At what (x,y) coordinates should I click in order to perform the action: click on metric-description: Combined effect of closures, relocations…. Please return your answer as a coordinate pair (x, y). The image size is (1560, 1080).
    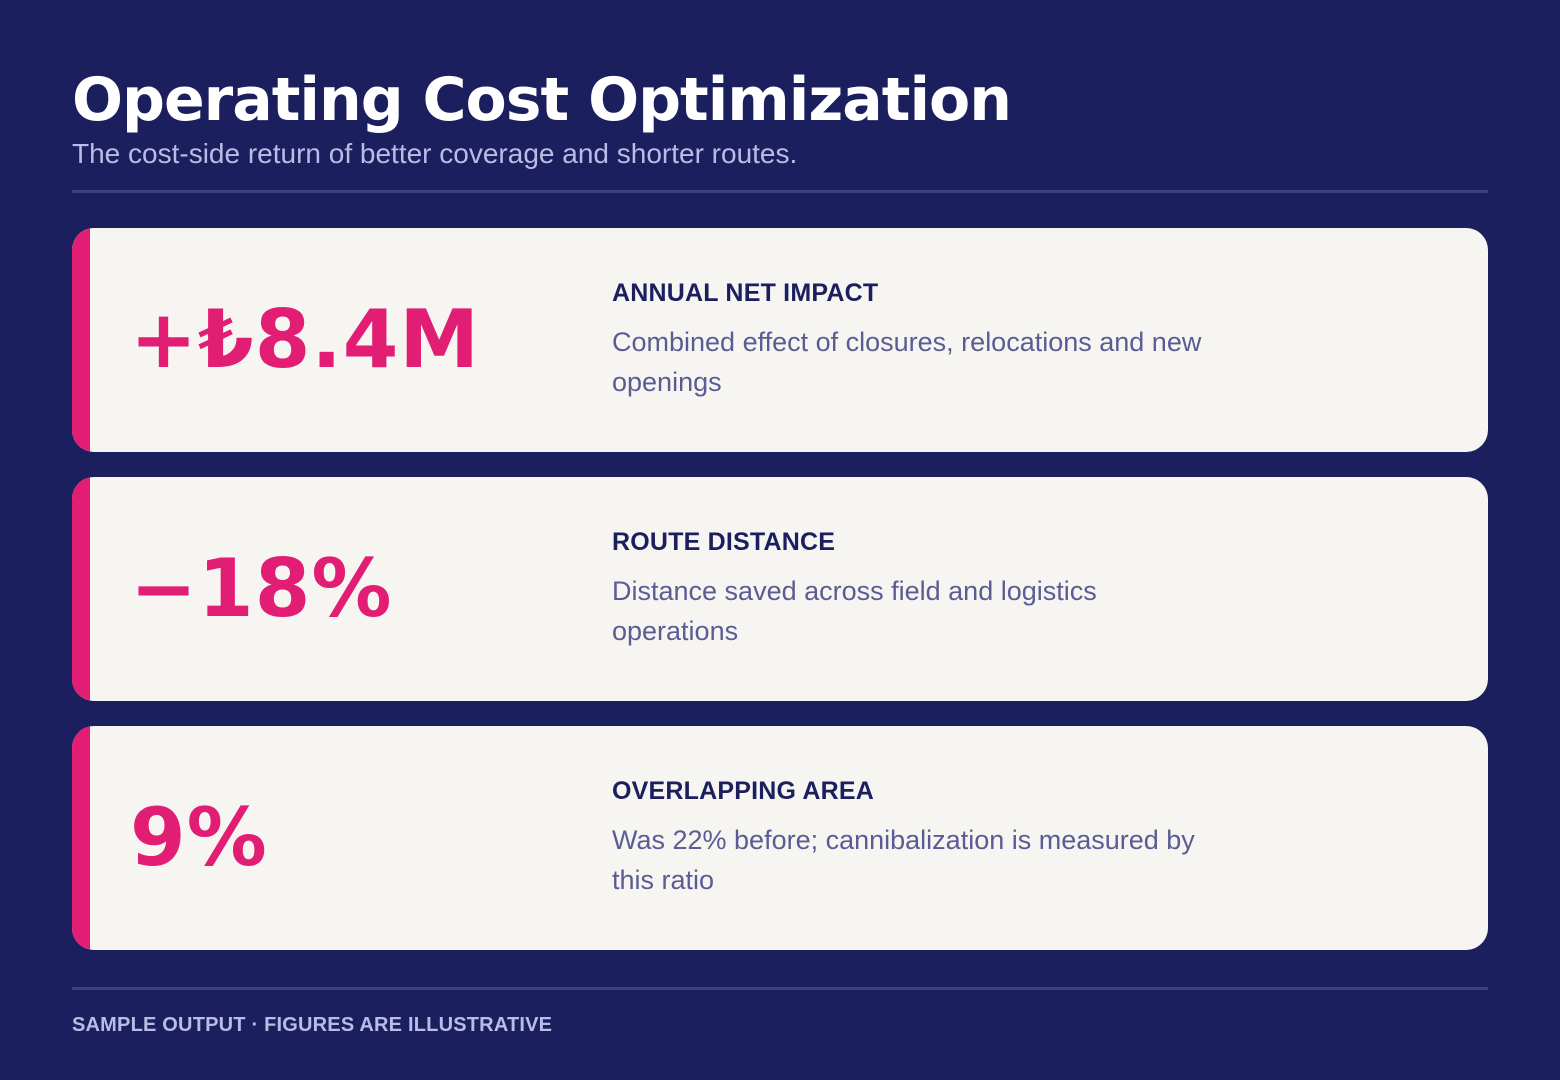
    Looking at the image, I should click on (907, 362).